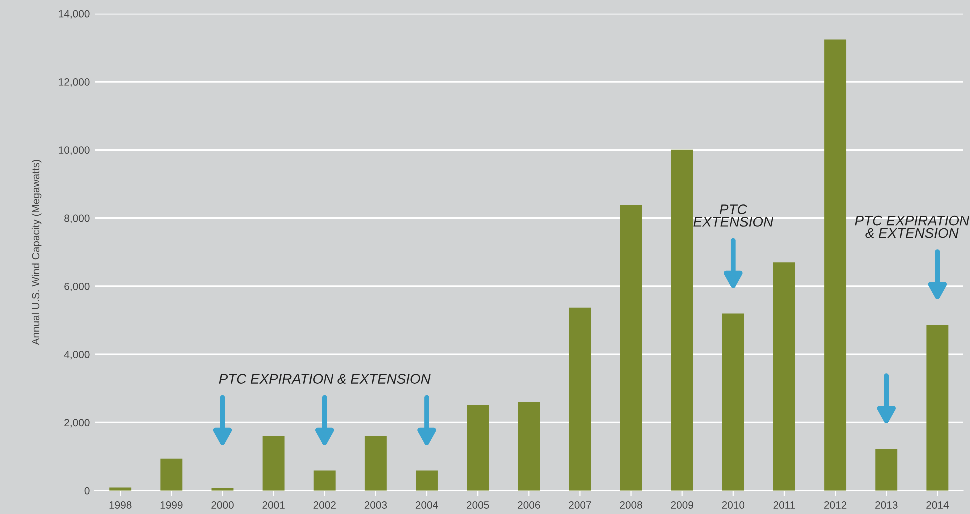 The width and height of the screenshot is (970, 514). What do you see at coordinates (77, 423) in the screenshot?
I see `y-tick-label: 2,000` at bounding box center [77, 423].